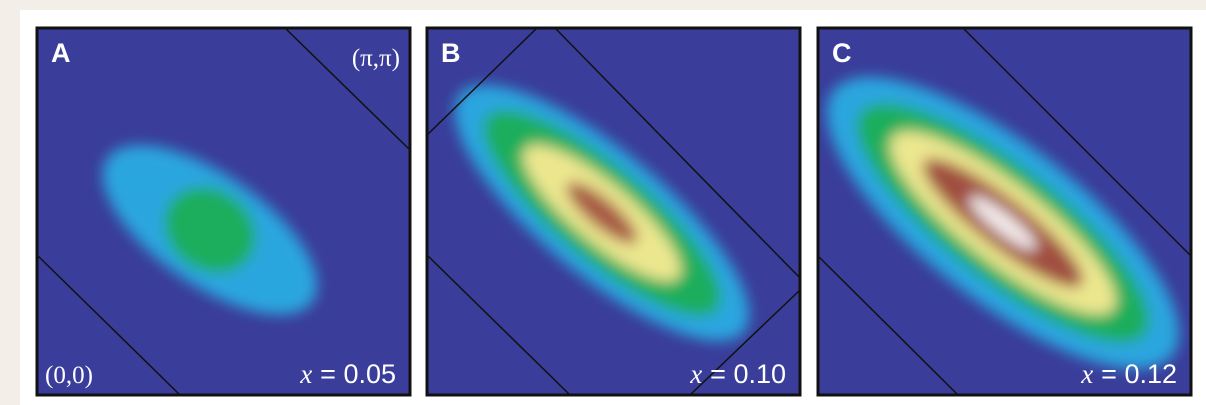  Describe the element at coordinates (358, 374) in the screenshot. I see `doping-value: = 0.05` at that location.